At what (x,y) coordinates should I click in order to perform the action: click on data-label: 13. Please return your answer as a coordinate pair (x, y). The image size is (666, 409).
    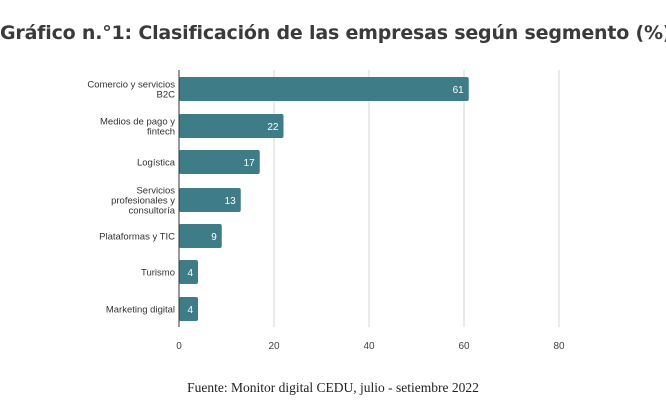
    Looking at the image, I should click on (231, 201).